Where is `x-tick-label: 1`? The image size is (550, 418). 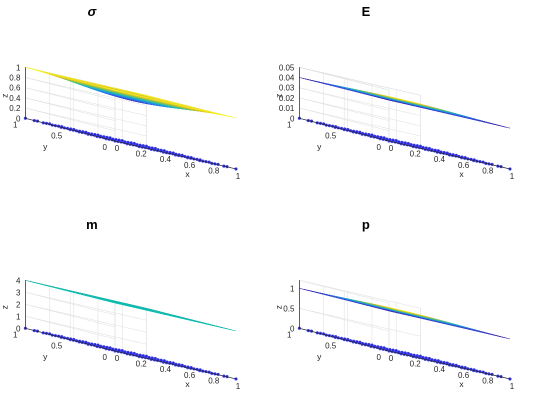 x-tick-label: 1 is located at coordinates (238, 176).